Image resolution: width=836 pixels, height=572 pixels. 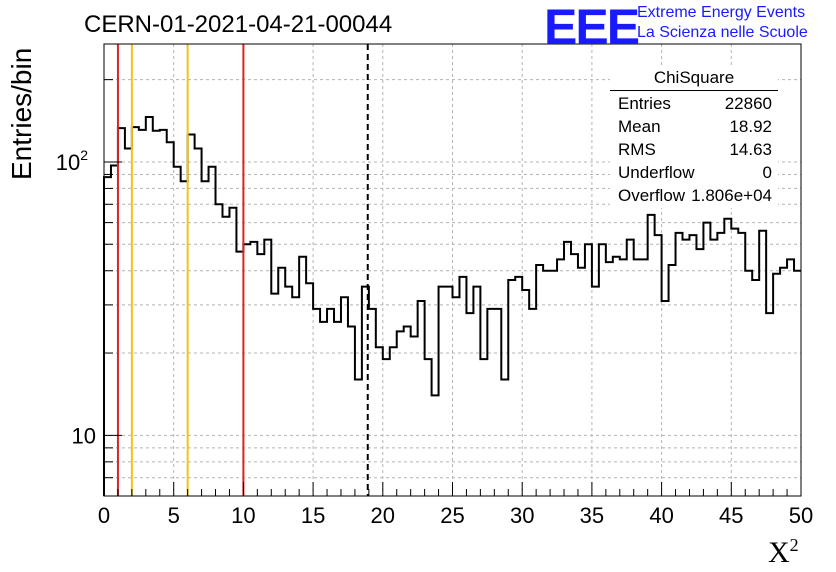 I want to click on x-tick-label: 15, so click(x=313, y=515).